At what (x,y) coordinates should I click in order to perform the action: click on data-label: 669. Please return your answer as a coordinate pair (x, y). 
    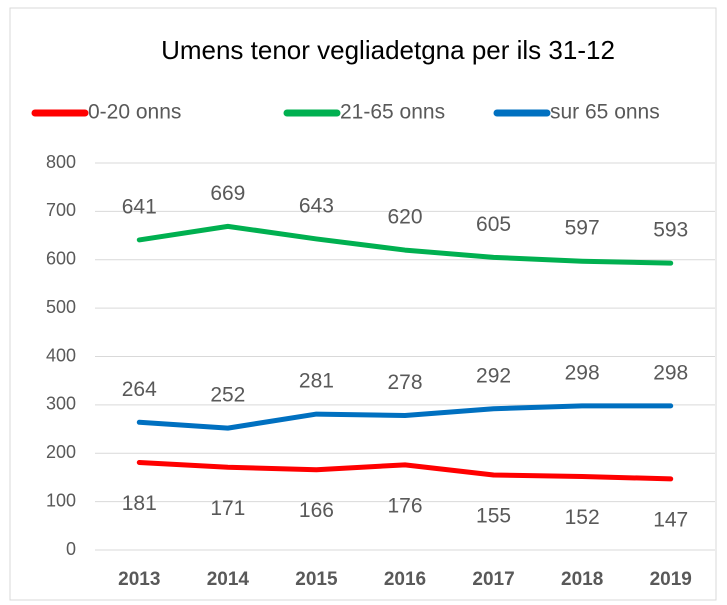
    Looking at the image, I should click on (227, 193).